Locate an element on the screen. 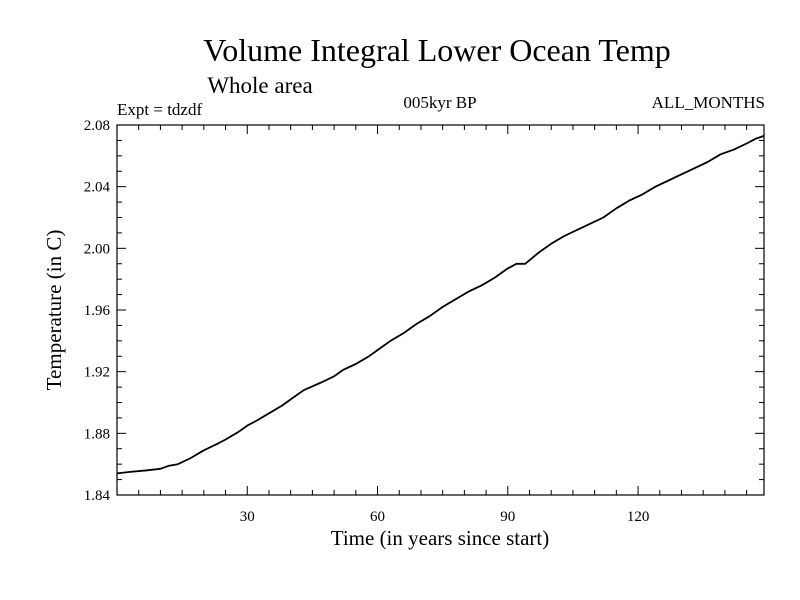  y-tick-label: 2.08 is located at coordinates (97, 126).